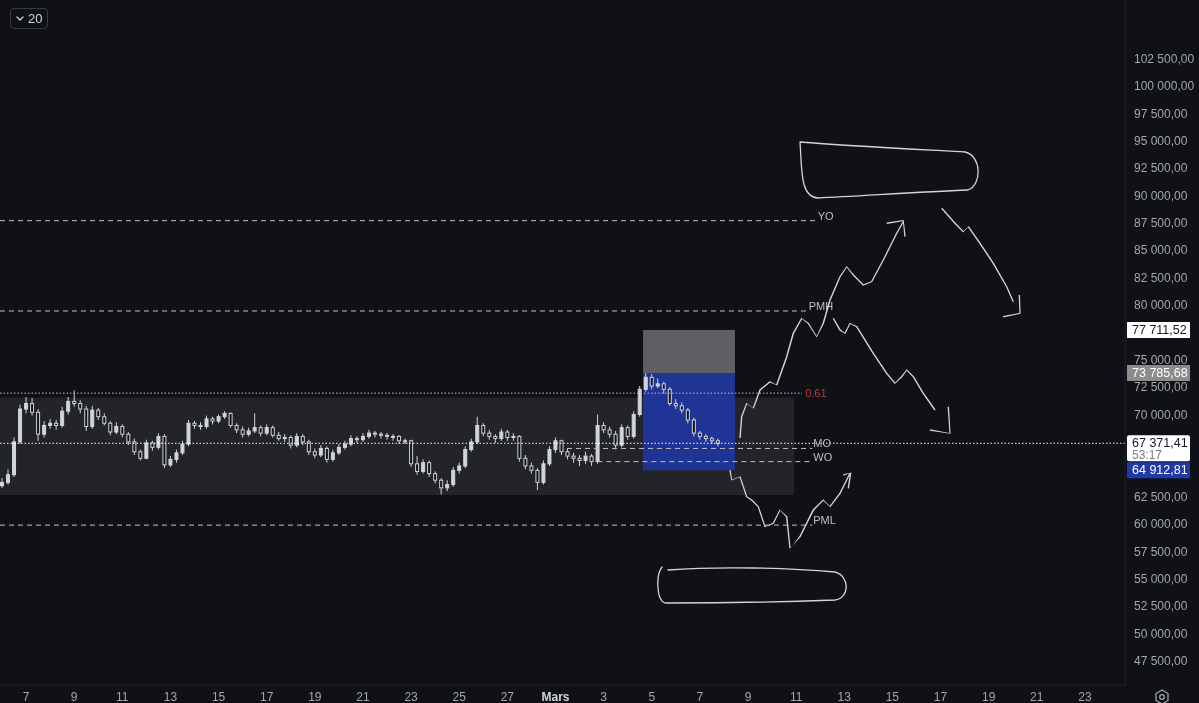 The image size is (1199, 703). What do you see at coordinates (1161, 579) in the screenshot?
I see `y-tick-label: 55 000,00` at bounding box center [1161, 579].